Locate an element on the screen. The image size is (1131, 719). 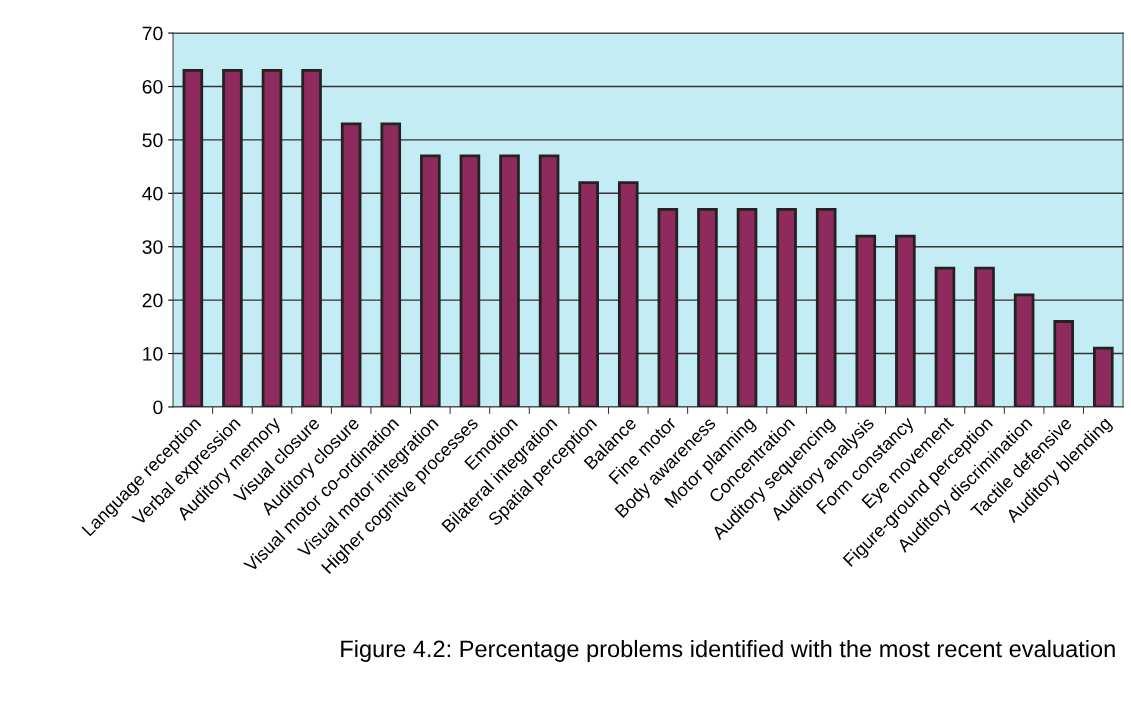
y-tick-label: 60 is located at coordinates (152, 86).